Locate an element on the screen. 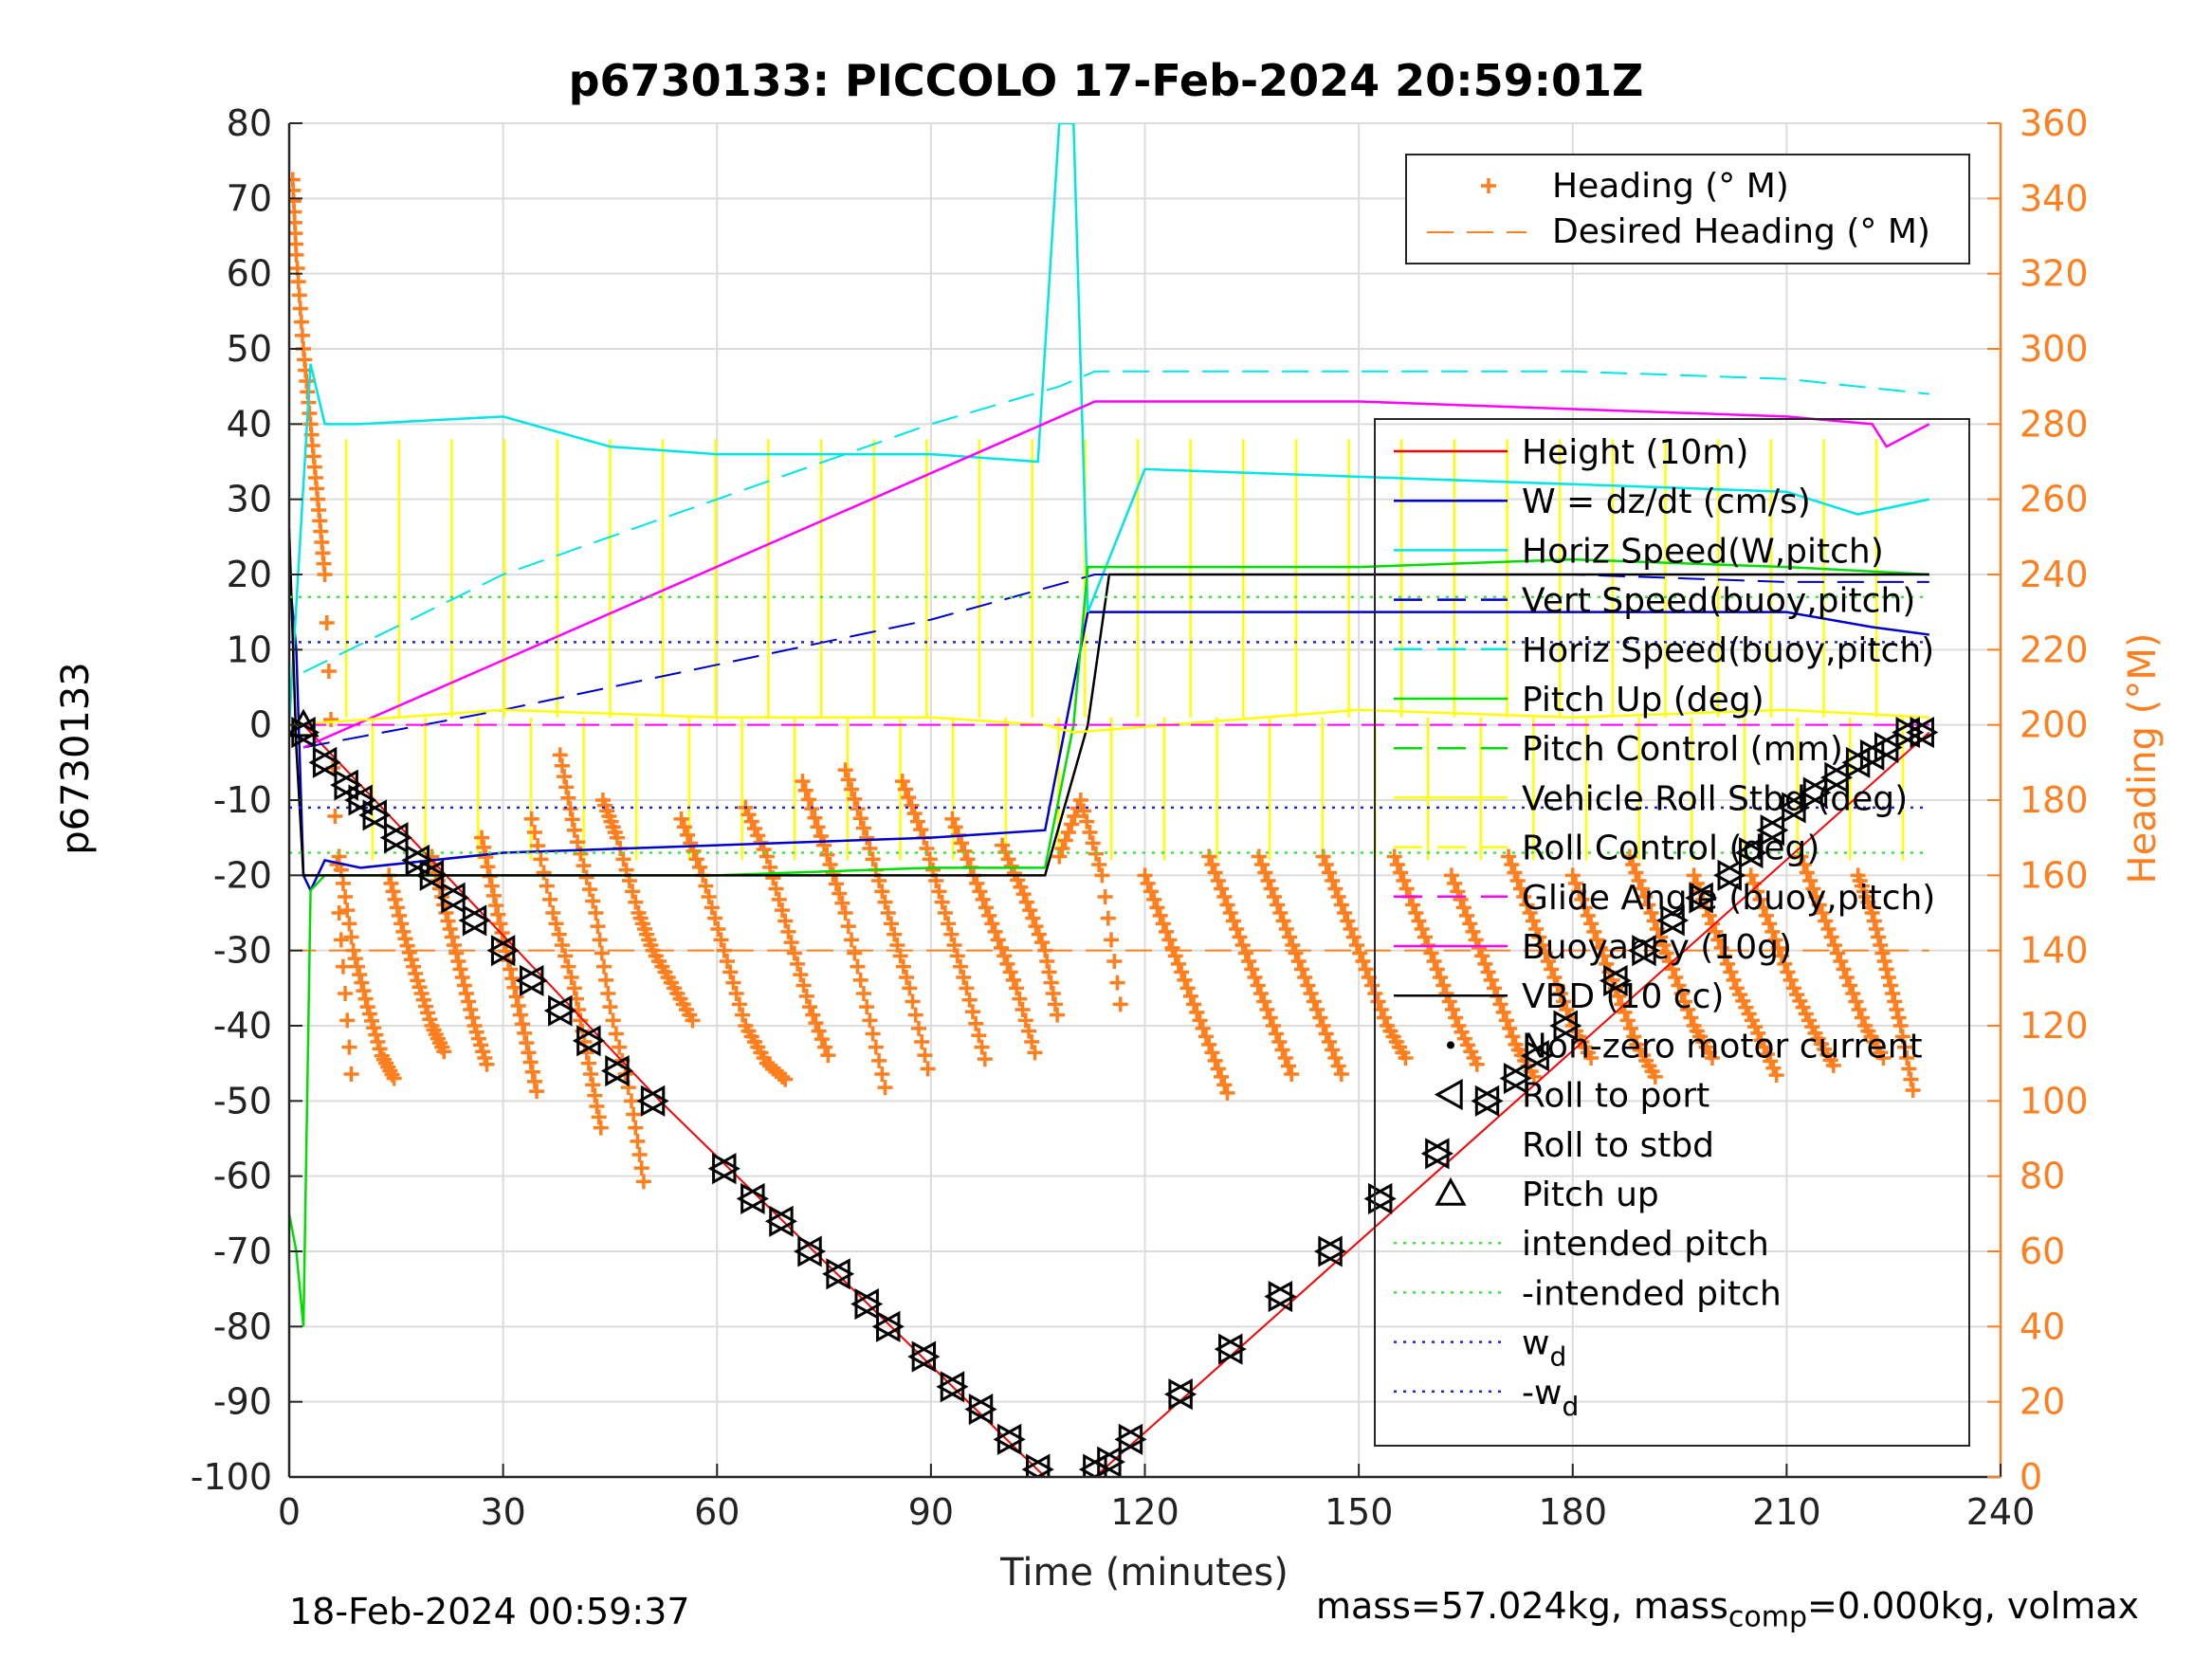 The width and height of the screenshot is (2212, 1659). y-tick-label-left: -10 is located at coordinates (242, 800).